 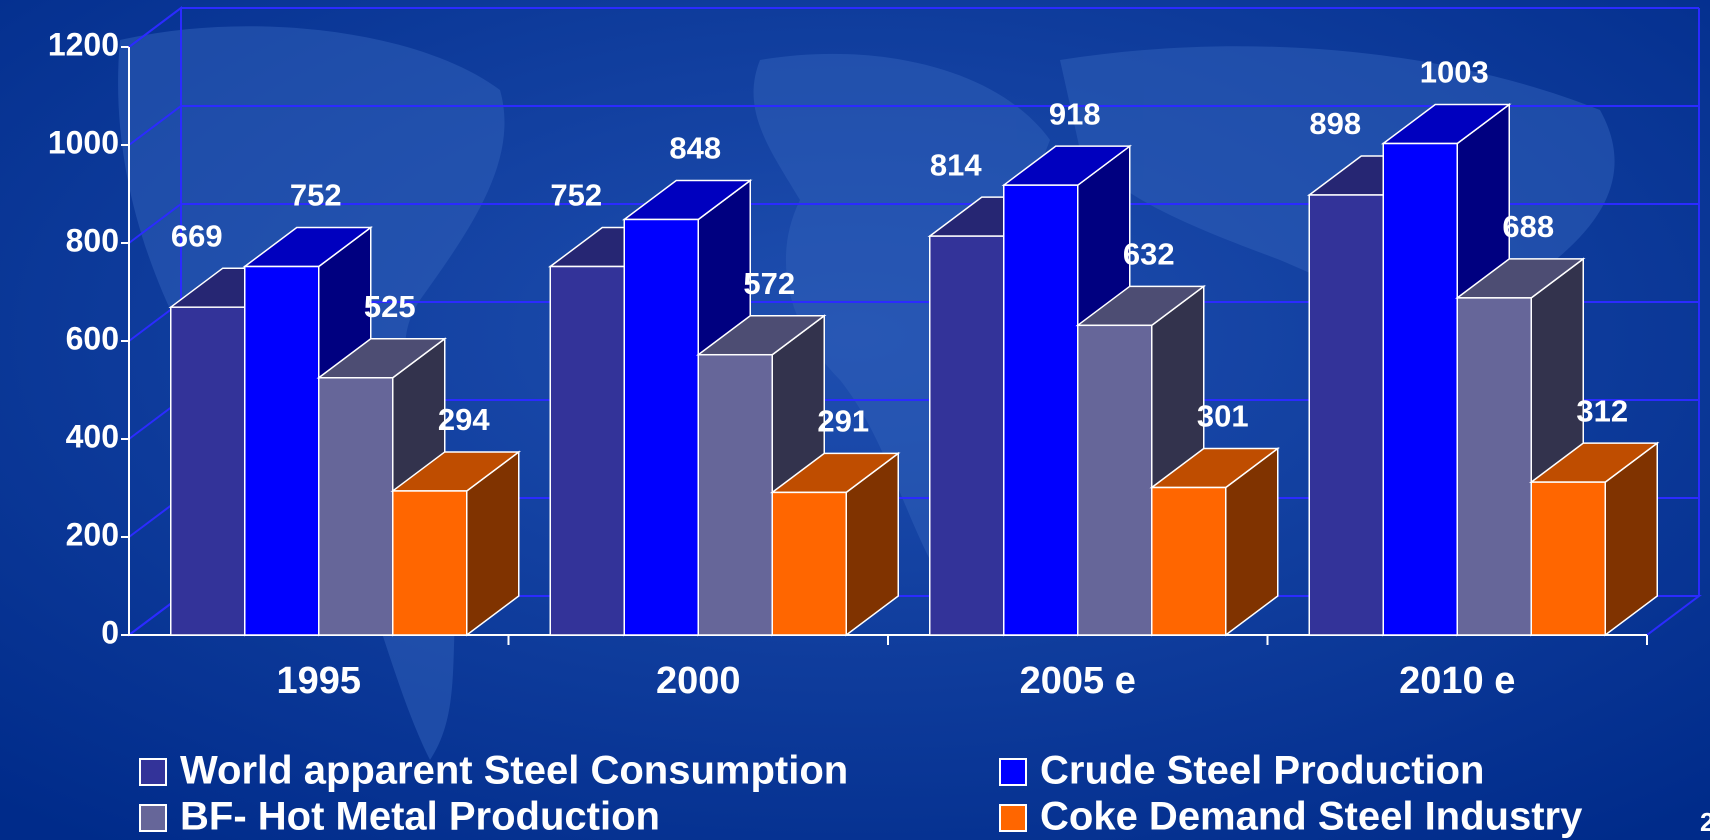 What do you see at coordinates (1602, 410) in the screenshot?
I see `data-label: 312` at bounding box center [1602, 410].